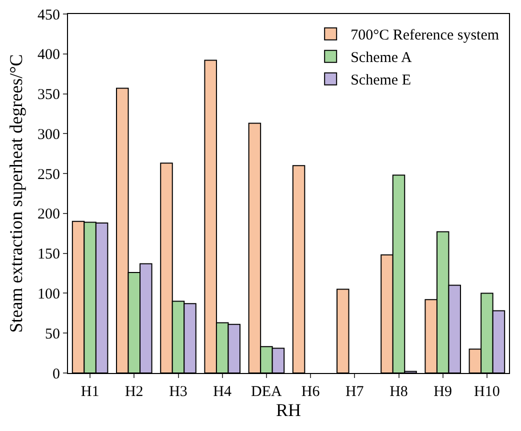  Describe the element at coordinates (49, 95) in the screenshot. I see `y-tick-label: 350` at that location.